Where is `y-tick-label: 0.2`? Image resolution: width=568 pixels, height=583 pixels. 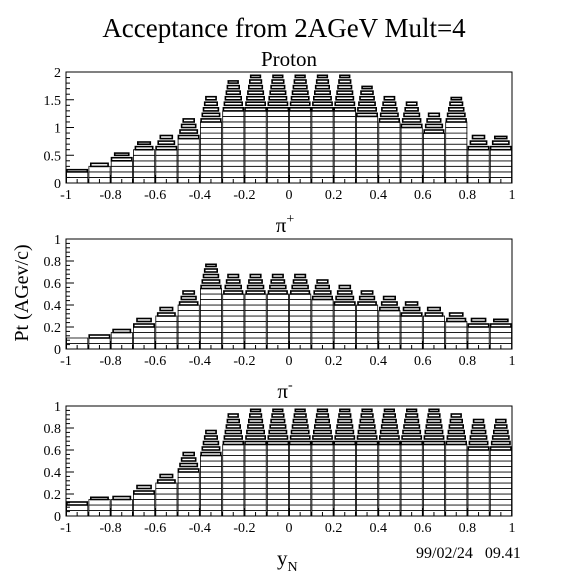
y-tick-label: 0.2 is located at coordinates (53, 495).